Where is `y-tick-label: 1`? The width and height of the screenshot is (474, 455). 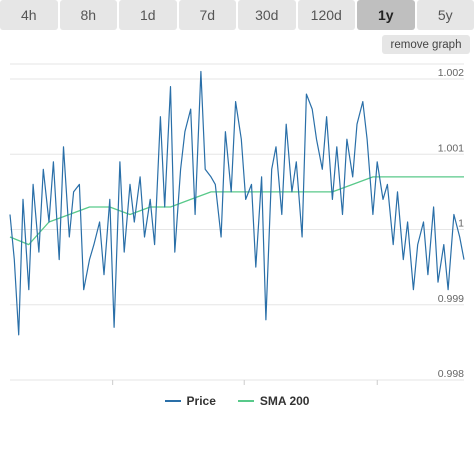 y-tick-label: 1 is located at coordinates (461, 224).